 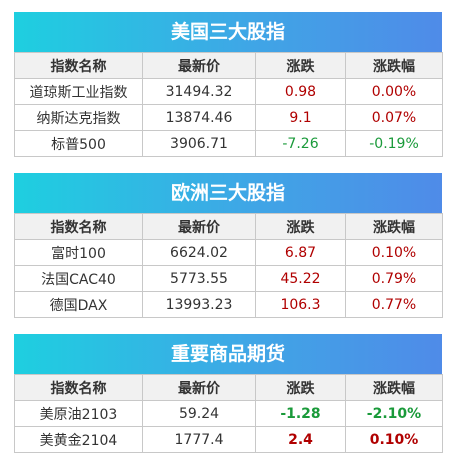 I want to click on data-cell: 9.1, so click(x=300, y=117).